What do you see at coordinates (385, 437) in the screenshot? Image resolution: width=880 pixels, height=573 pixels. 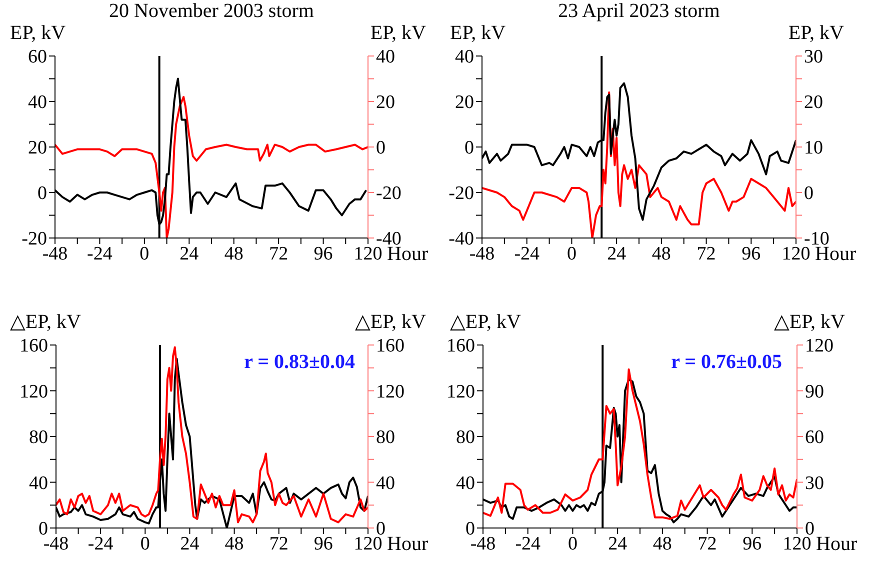 I see `y2-tick-label: 80` at bounding box center [385, 437].